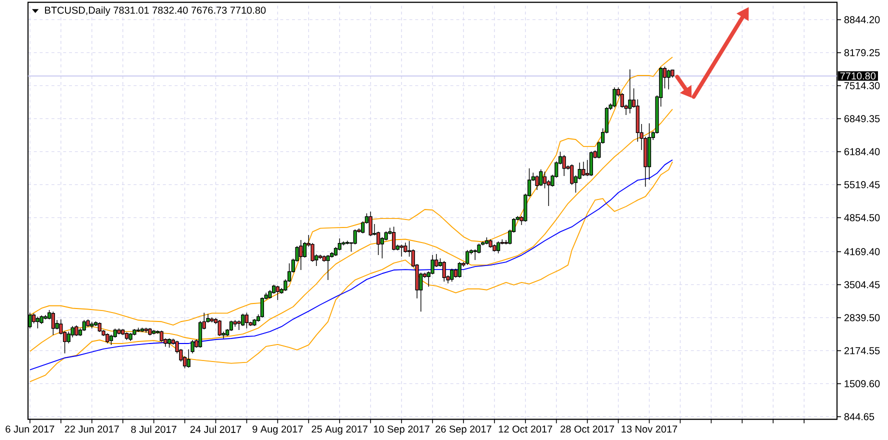 Image resolution: width=888 pixels, height=440 pixels. Describe the element at coordinates (153, 429) in the screenshot. I see `x-tick-label: 8 Jul 2017` at that location.